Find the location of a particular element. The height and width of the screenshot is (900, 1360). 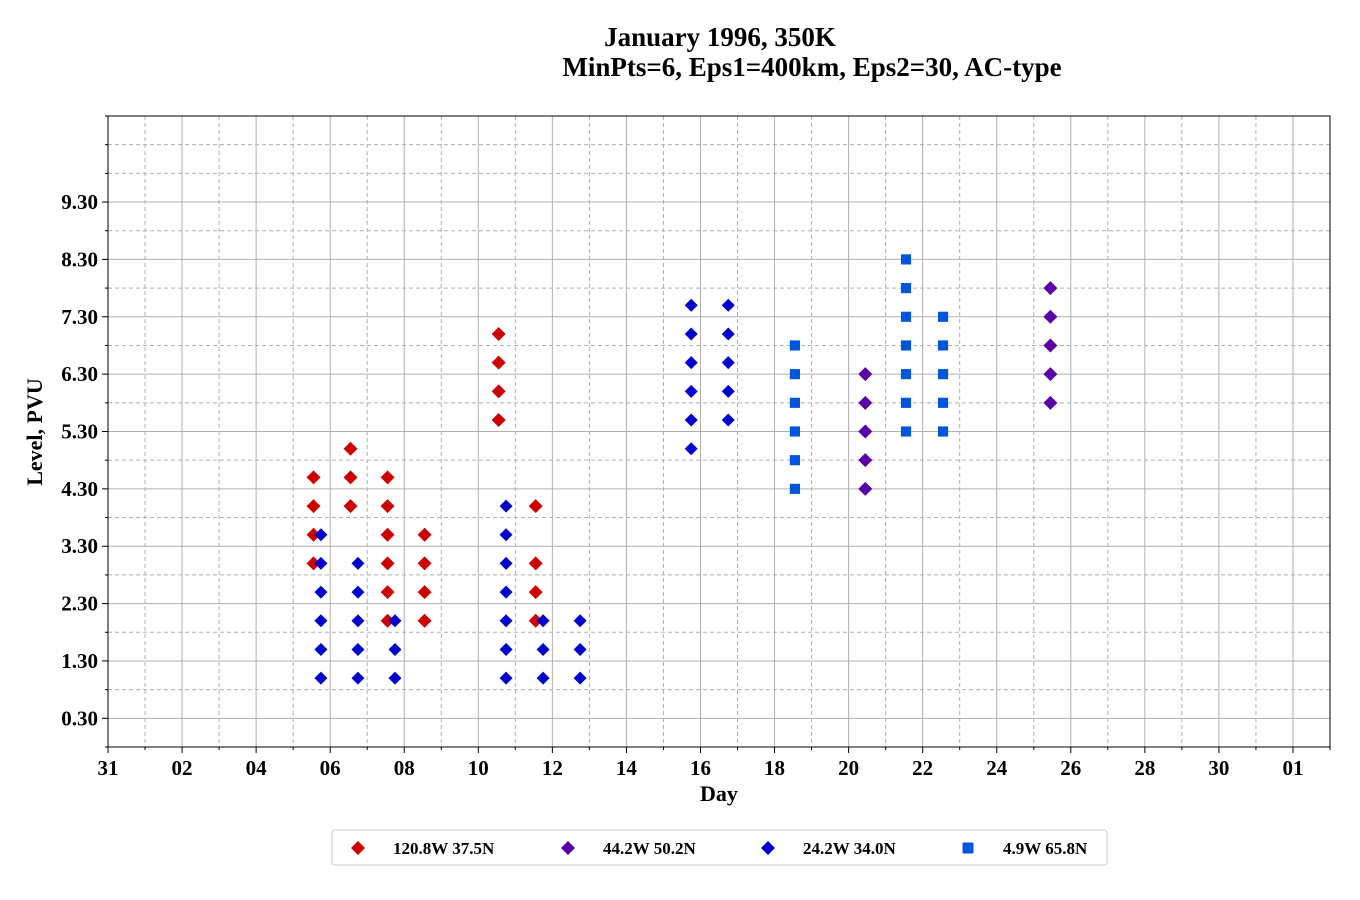

x-tick-label: 18 is located at coordinates (774, 768).